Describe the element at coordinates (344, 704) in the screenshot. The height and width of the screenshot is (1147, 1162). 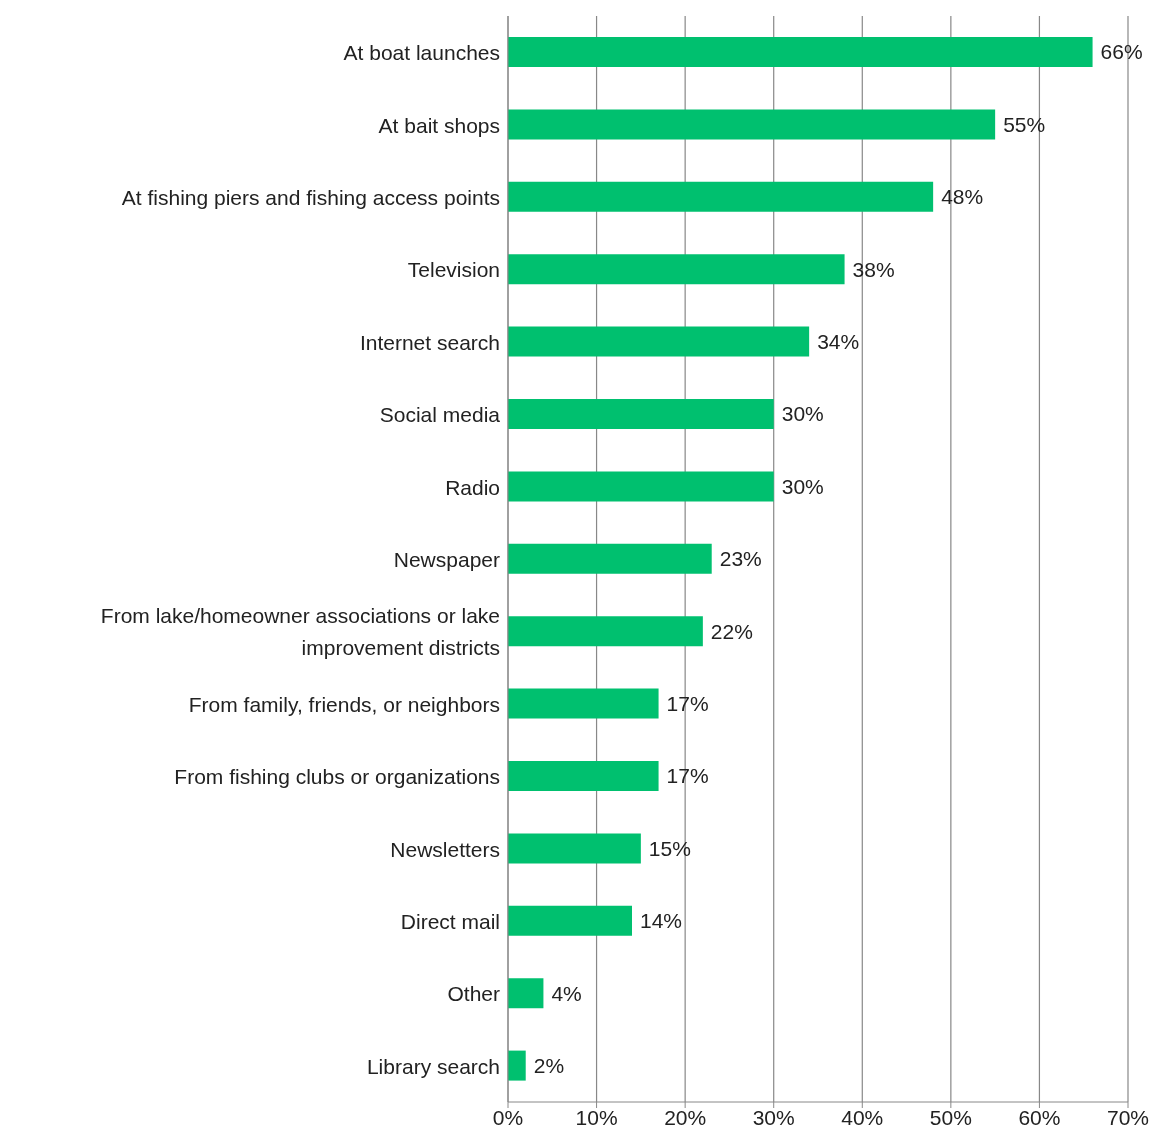
I see `y-tick-label: From family, friends, or neighbors` at that location.